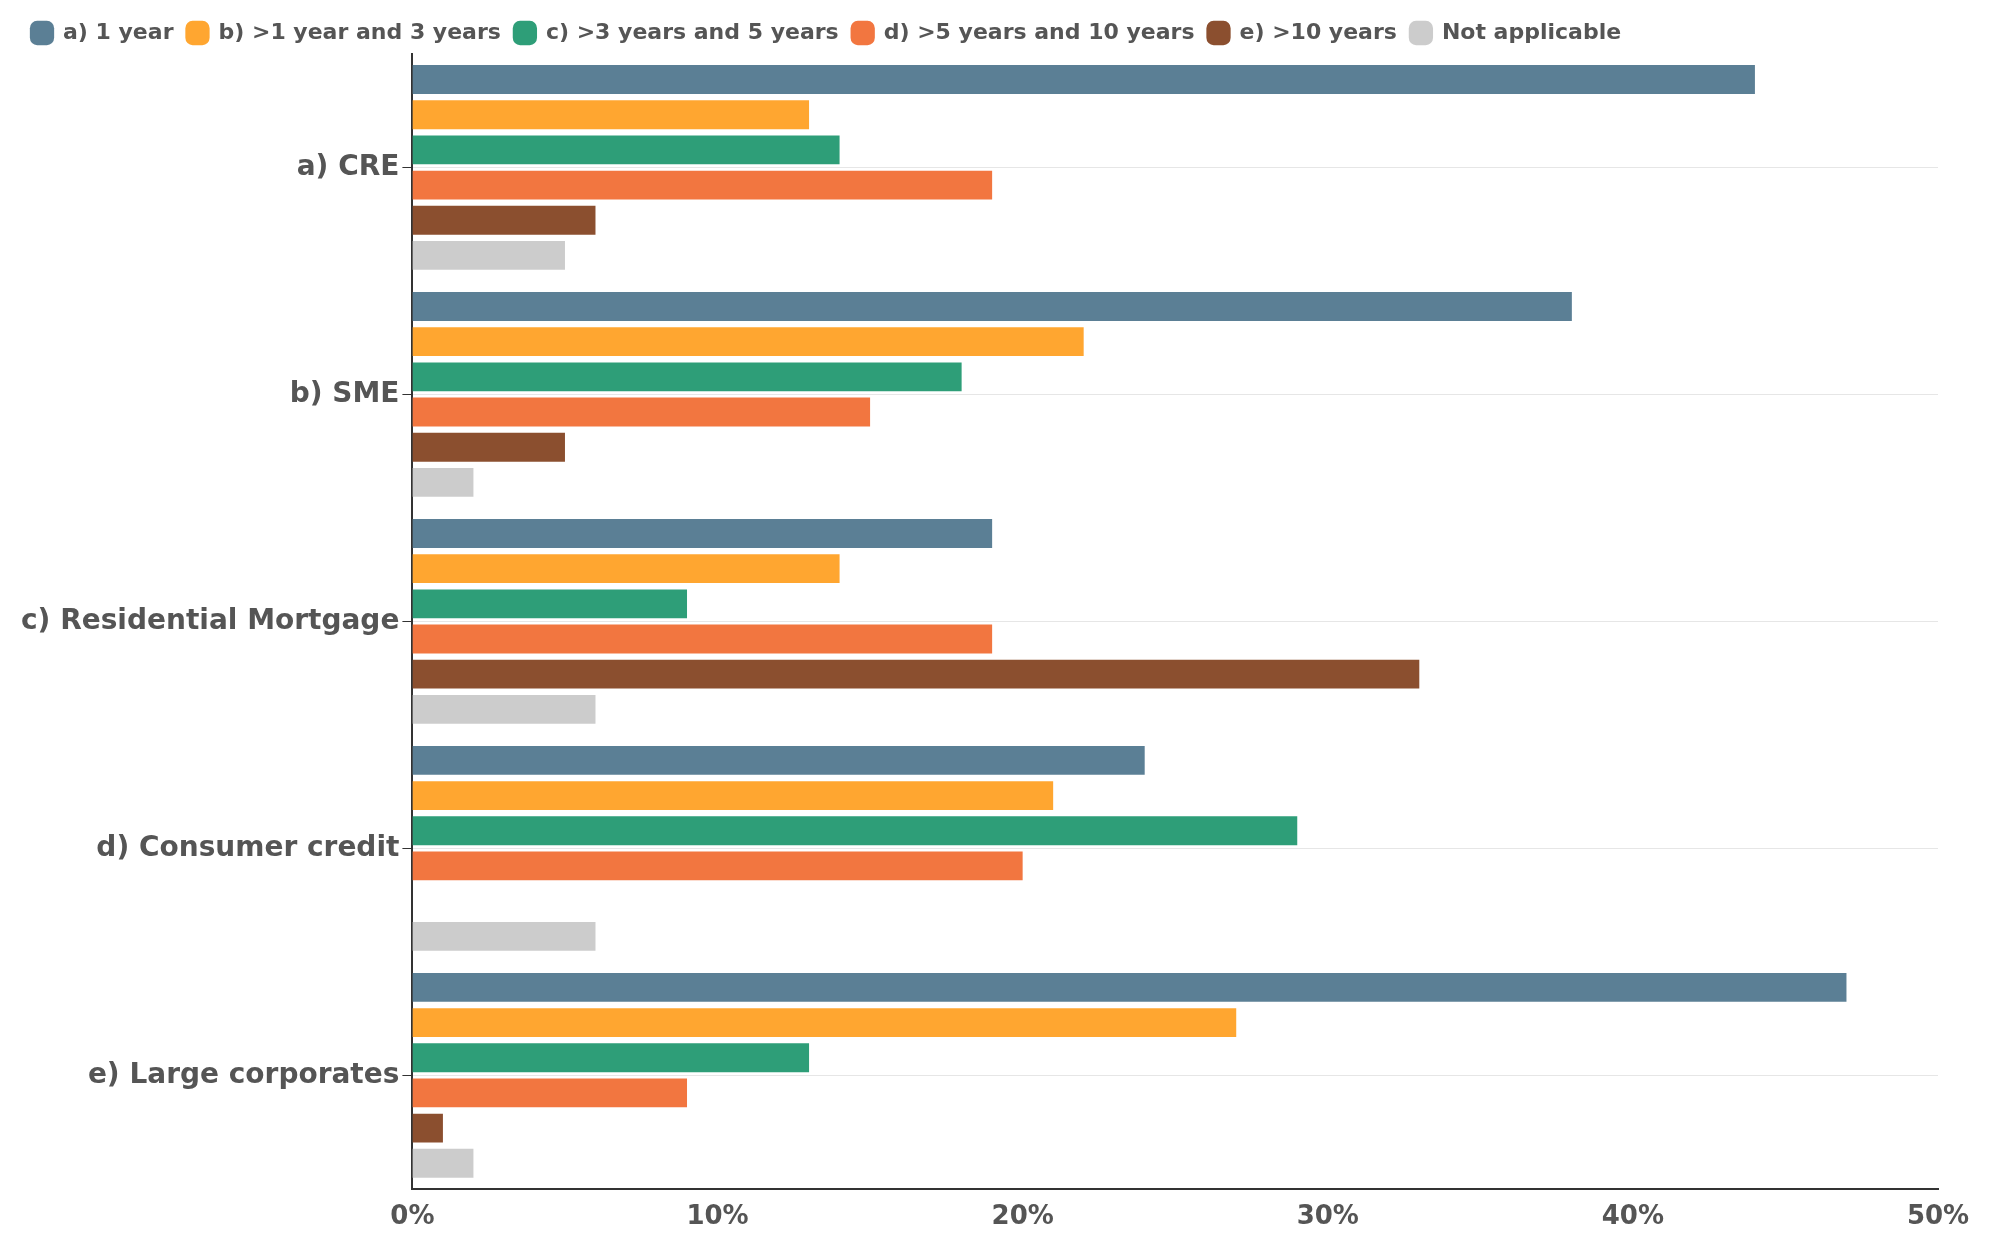 The image size is (1990, 1248). I want to click on legend-label: c) >3 years and 5 years, so click(692, 31).